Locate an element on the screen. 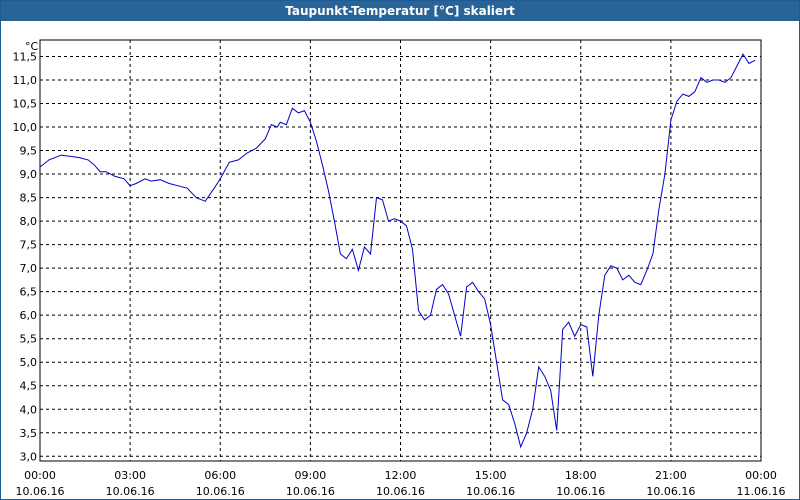 The width and height of the screenshot is (800, 500). y-tick-label: 11,5 is located at coordinates (25, 56).